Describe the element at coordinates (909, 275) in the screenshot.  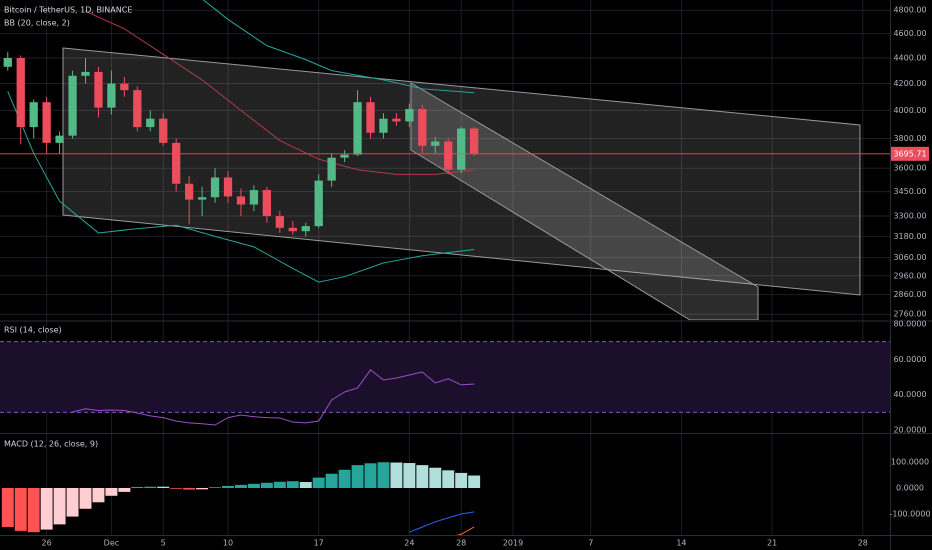
I see `y-tick-label: 2960.00` at that location.